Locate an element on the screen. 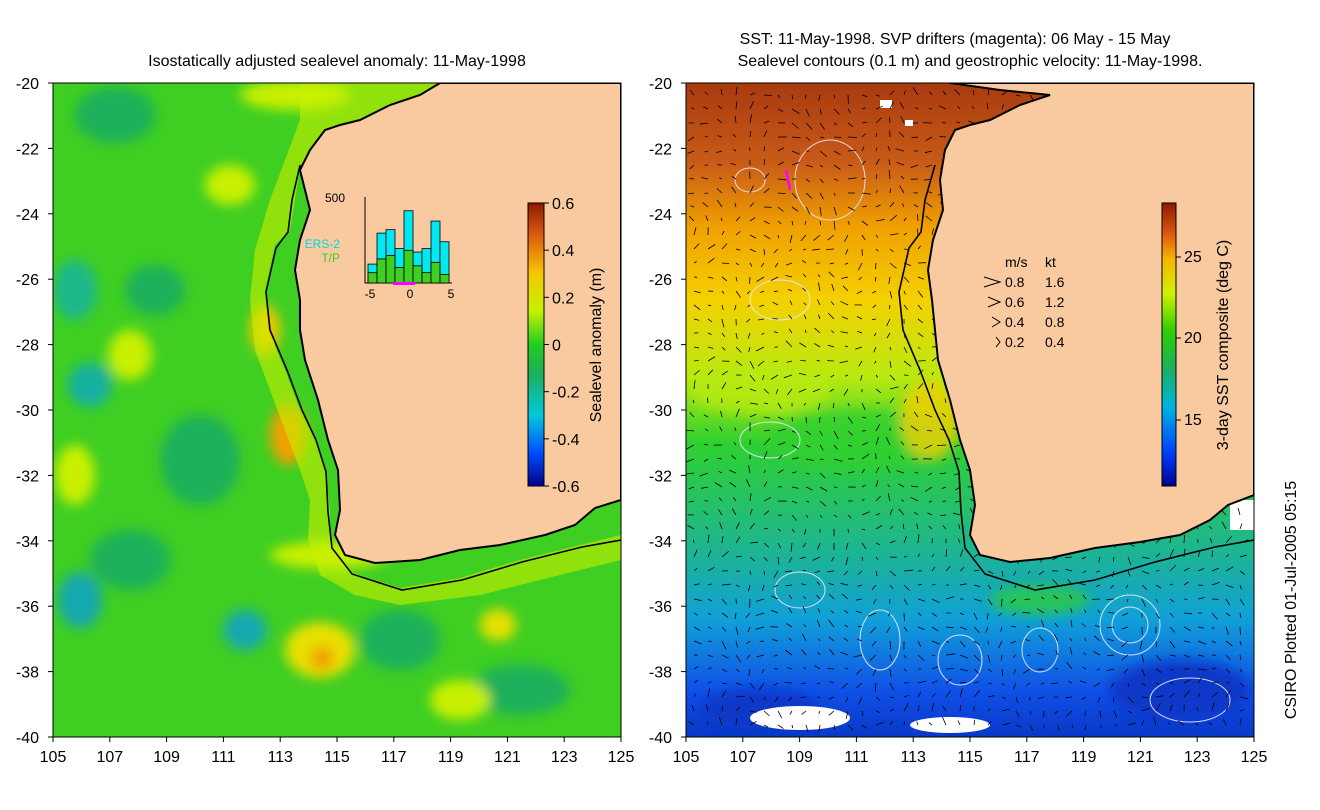  velocity-legend-ms: 0.4 is located at coordinates (1015, 322).